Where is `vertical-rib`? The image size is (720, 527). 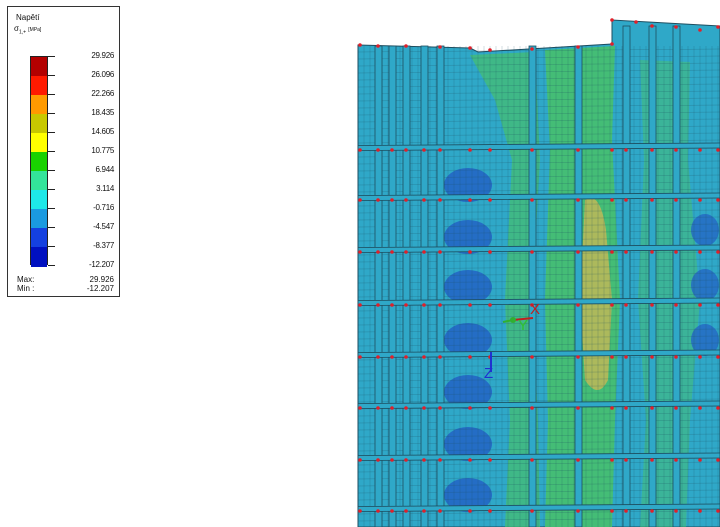
vertical-rib is located at coordinates (378, 286).